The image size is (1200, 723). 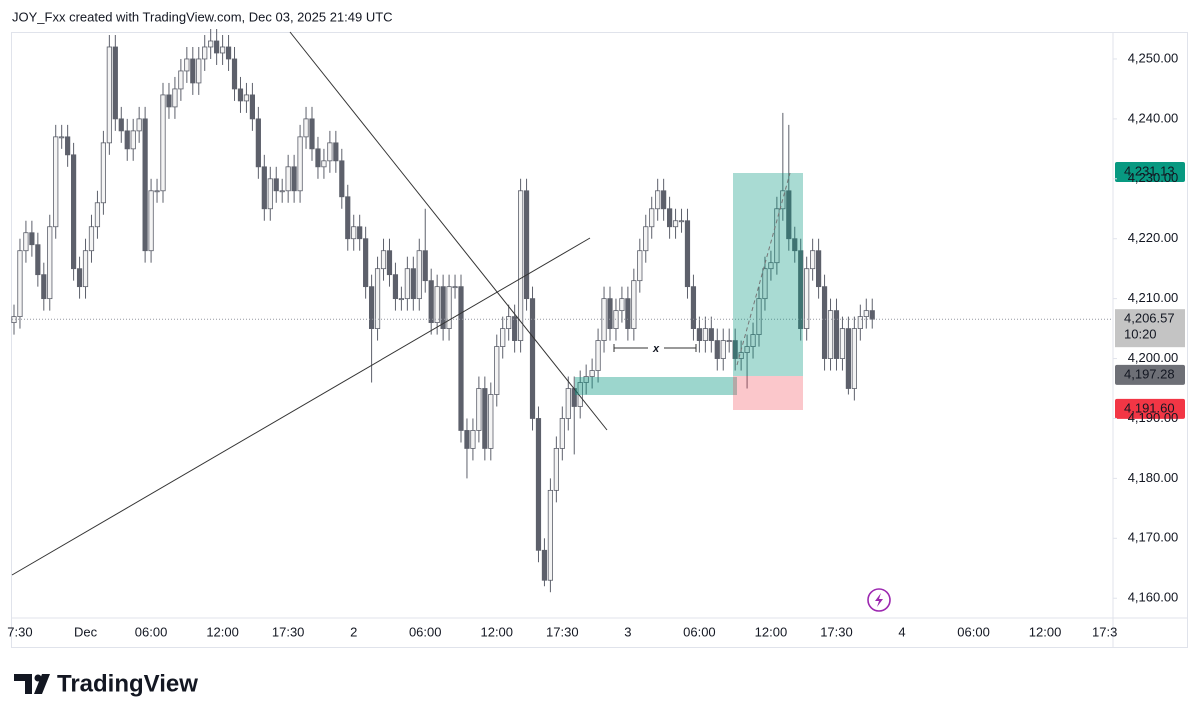 What do you see at coordinates (1153, 417) in the screenshot?
I see `y-tick-label: 4,190.00` at bounding box center [1153, 417].